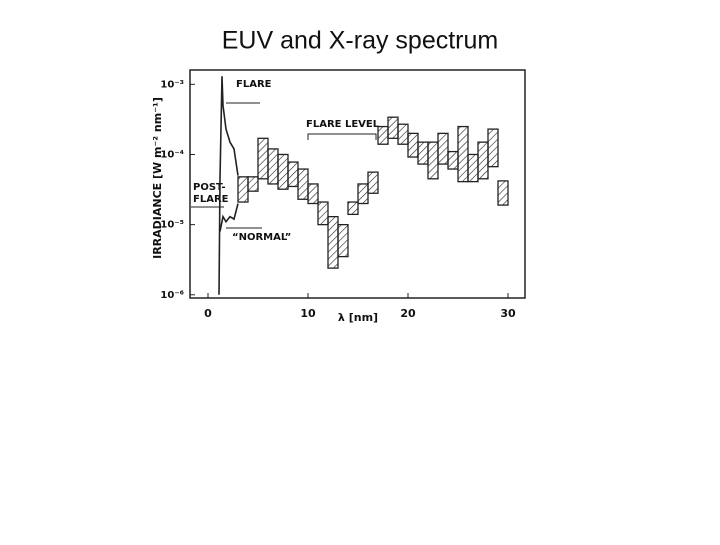  I want to click on x-tick-label: 20, so click(408, 313).